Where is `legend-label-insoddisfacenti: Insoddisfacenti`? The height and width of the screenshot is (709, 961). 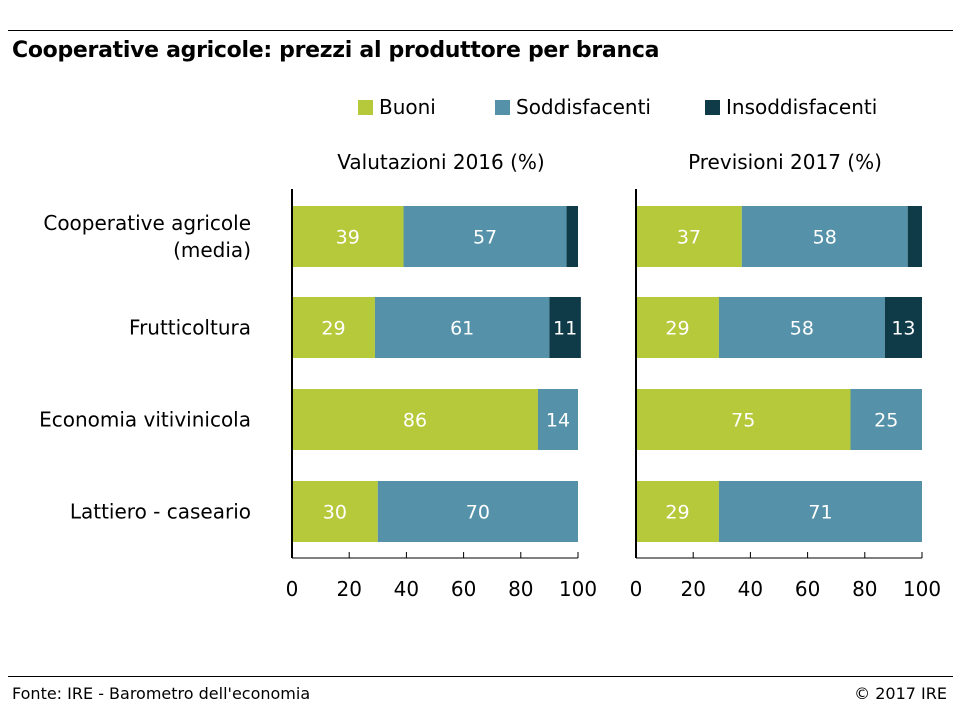 legend-label-insoddisfacenti: Insoddisfacenti is located at coordinates (802, 107).